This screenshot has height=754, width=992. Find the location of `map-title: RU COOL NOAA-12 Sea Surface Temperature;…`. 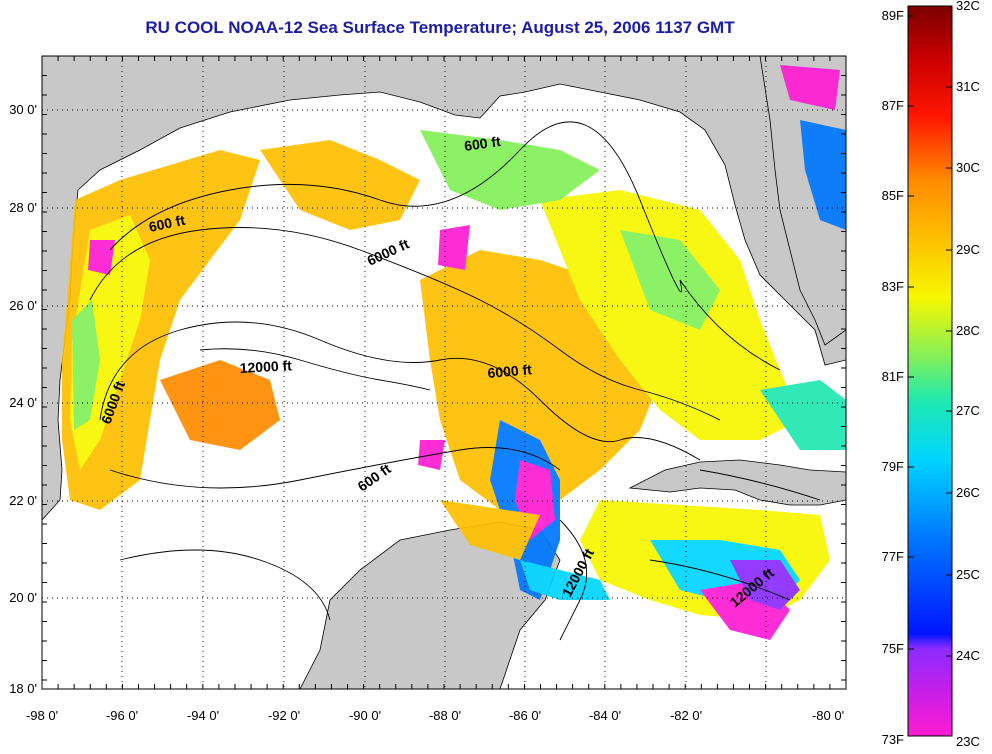

map-title: RU COOL NOAA-12 Sea Surface Temperature;… is located at coordinates (440, 27).